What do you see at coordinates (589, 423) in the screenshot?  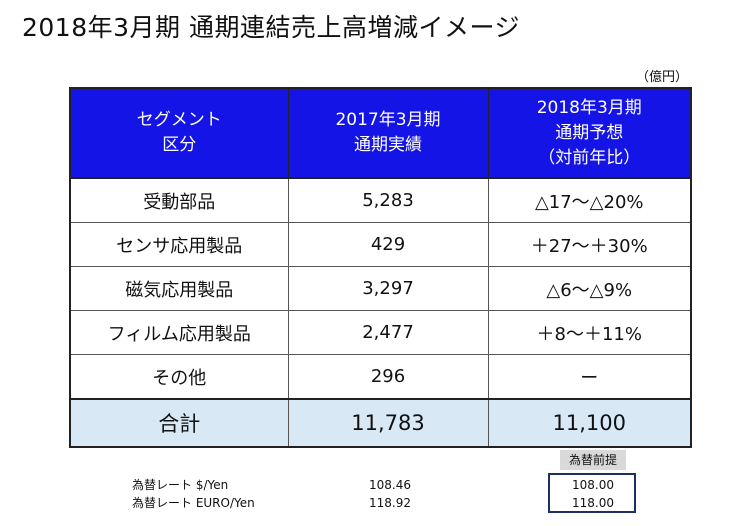 I see `total-forecast-2018-cell: 11,100` at bounding box center [589, 423].